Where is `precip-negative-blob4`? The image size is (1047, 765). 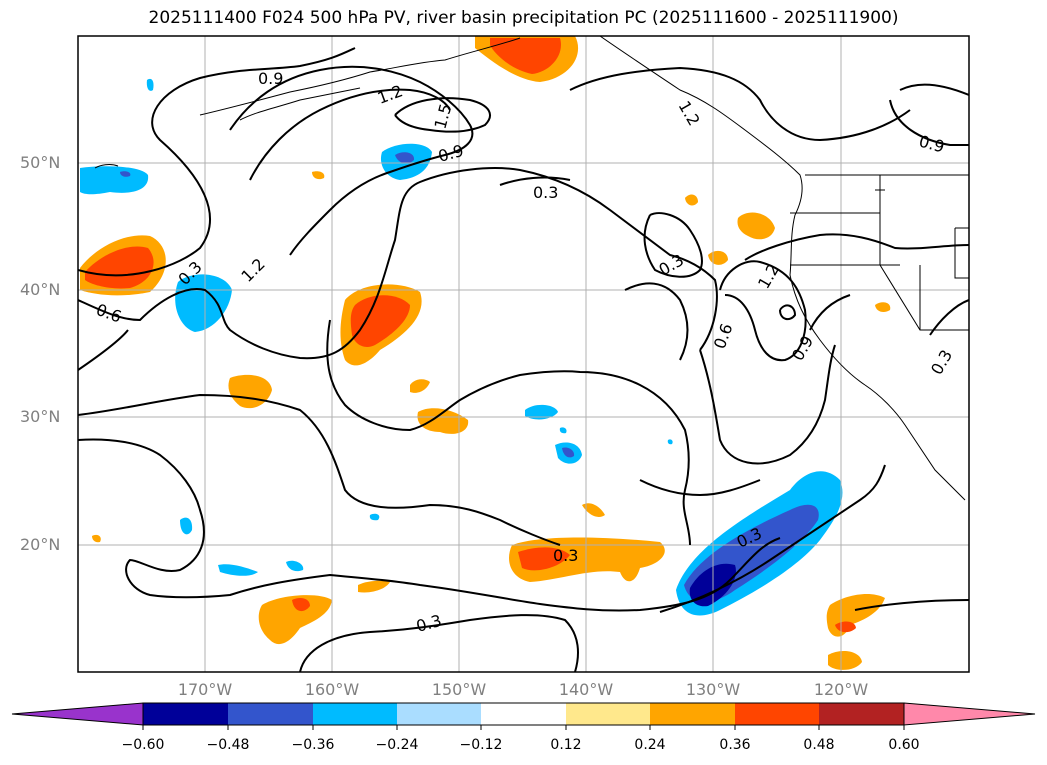 precip-negative-blob4 is located at coordinates (374, 517).